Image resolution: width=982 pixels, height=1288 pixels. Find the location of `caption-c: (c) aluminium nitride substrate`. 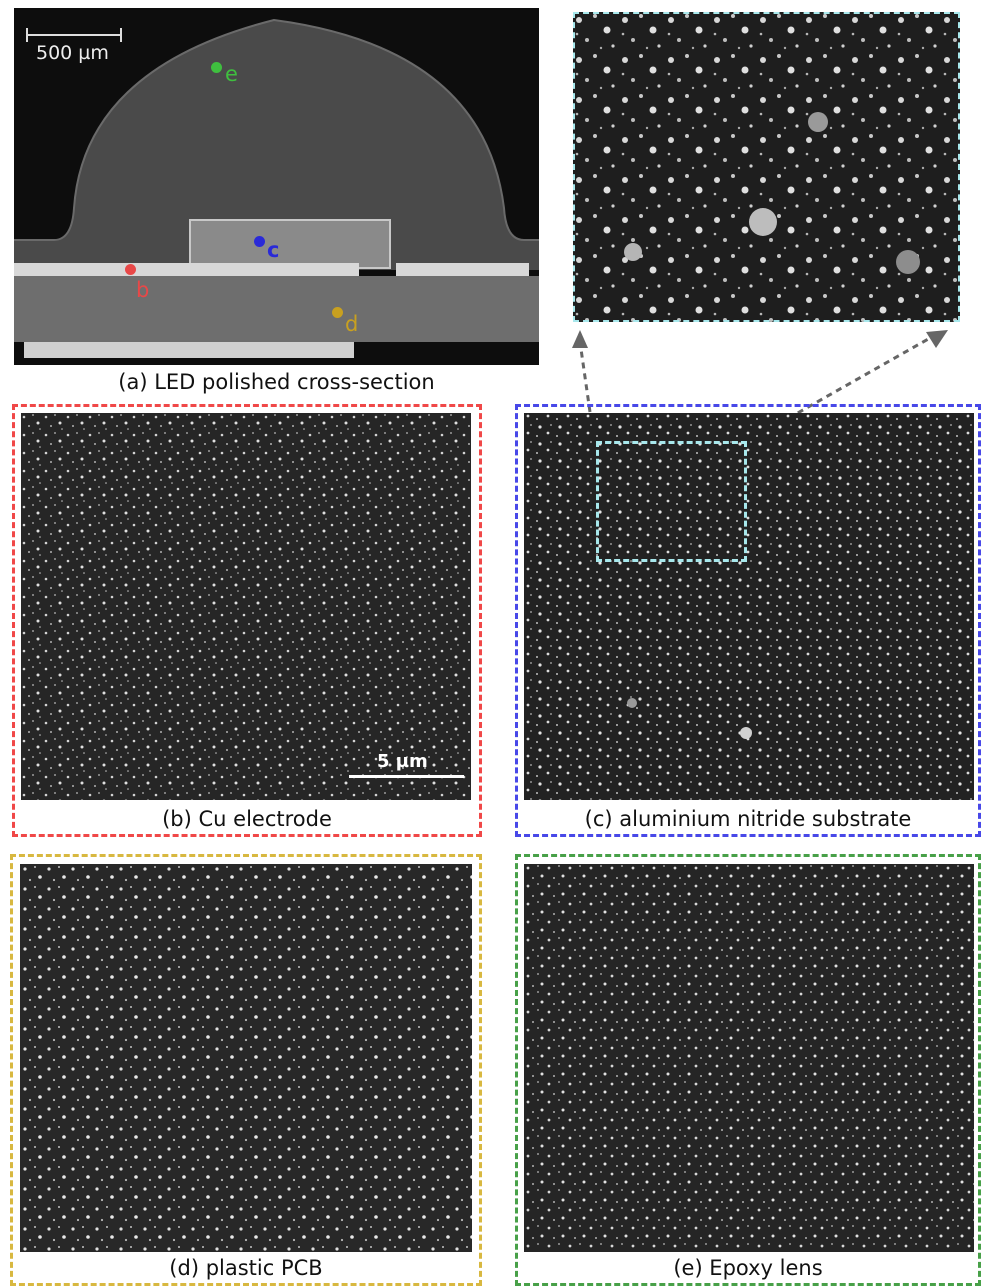

caption-c: (c) aluminium nitride substrate is located at coordinates (748, 819).